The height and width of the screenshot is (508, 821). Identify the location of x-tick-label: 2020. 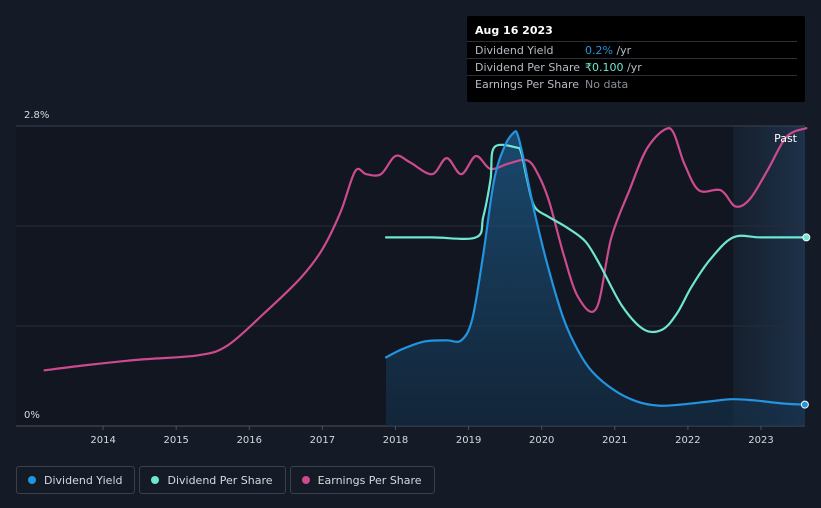
(541, 440).